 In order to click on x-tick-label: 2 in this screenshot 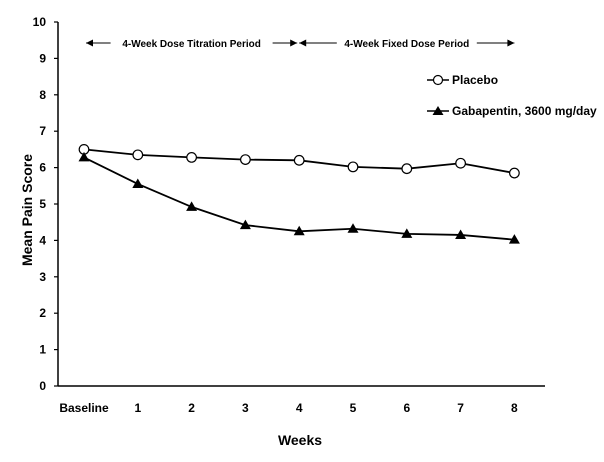, I will do `click(191, 408)`.